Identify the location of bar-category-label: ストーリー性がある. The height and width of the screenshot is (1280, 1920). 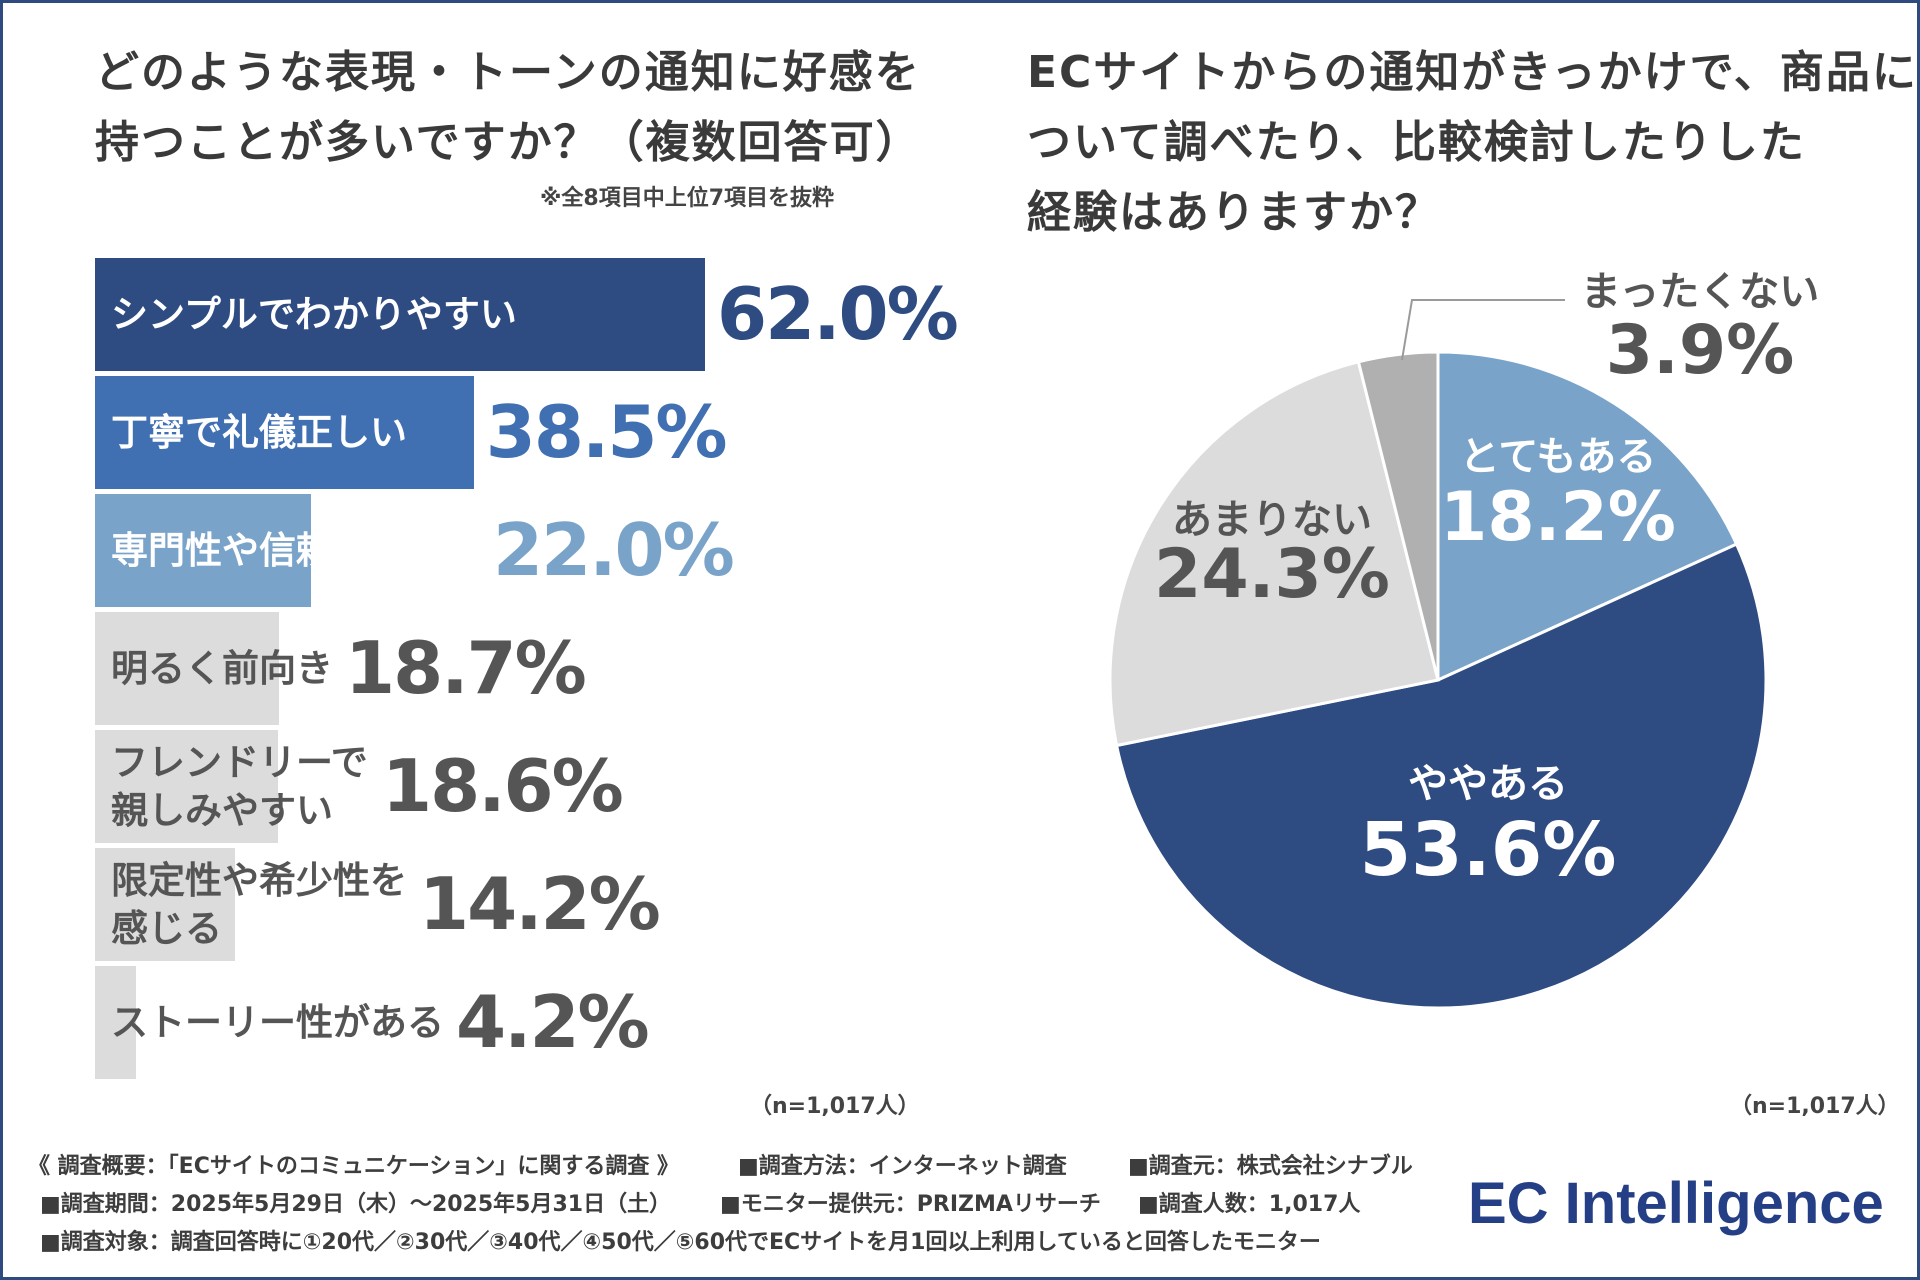
(277, 1022).